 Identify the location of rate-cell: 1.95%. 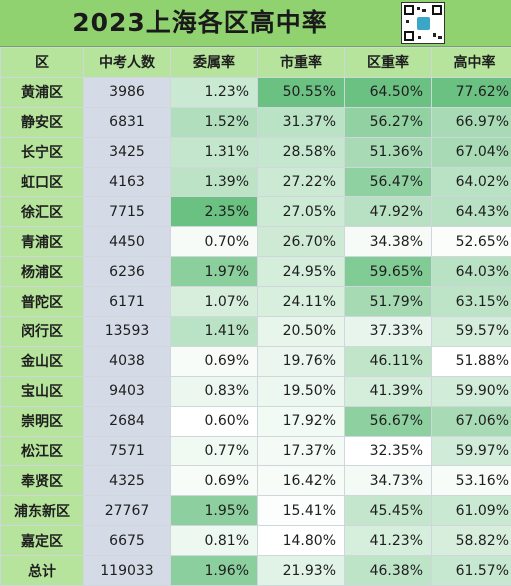
(214, 511).